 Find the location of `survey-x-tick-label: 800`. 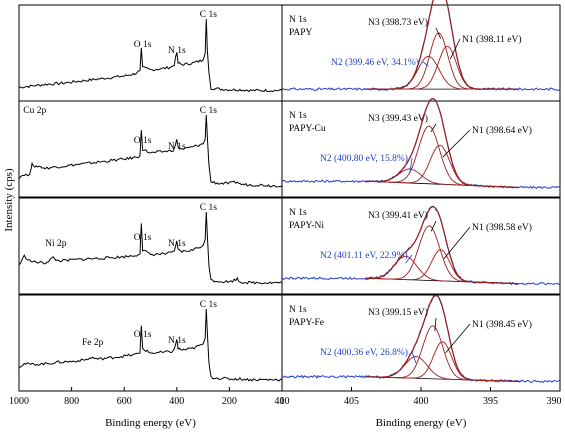

survey-x-tick-label: 800 is located at coordinates (71, 401).